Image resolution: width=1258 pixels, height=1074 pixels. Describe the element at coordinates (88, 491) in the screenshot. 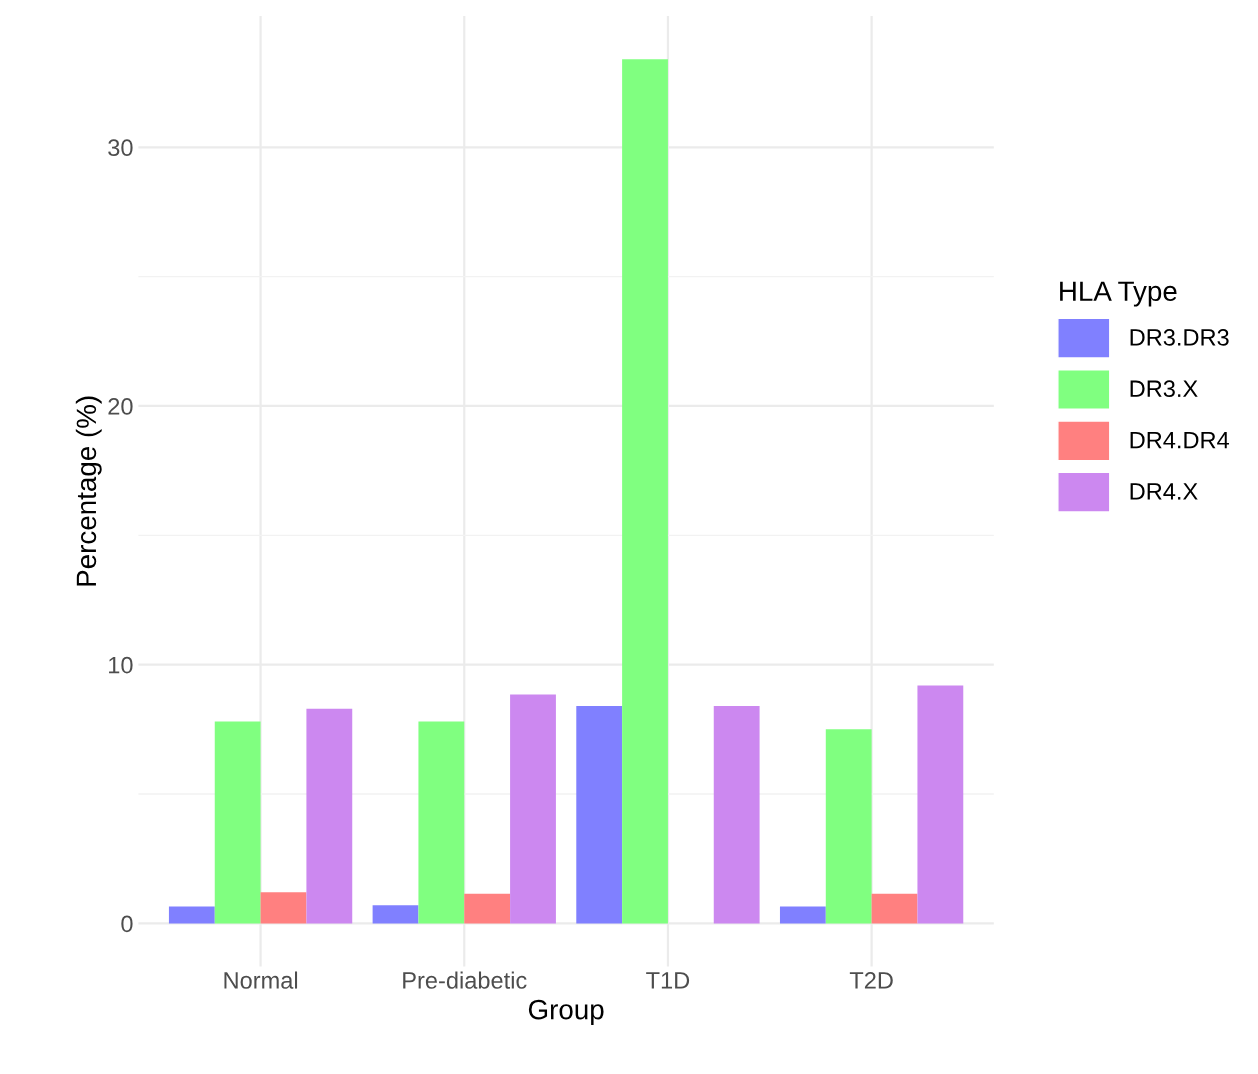

I see `y-axis-title: Percentage (%)` at that location.